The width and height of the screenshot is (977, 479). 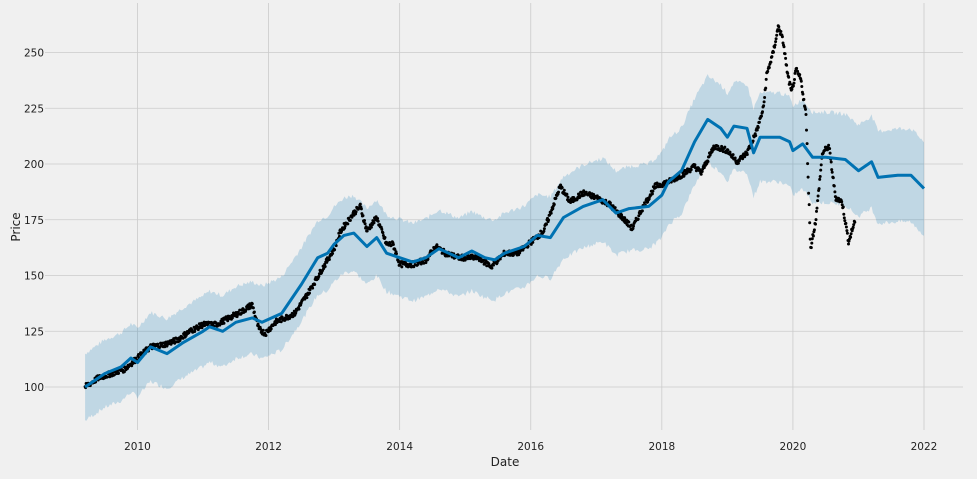 I want to click on x-tick-label: 2010, so click(x=137, y=447).